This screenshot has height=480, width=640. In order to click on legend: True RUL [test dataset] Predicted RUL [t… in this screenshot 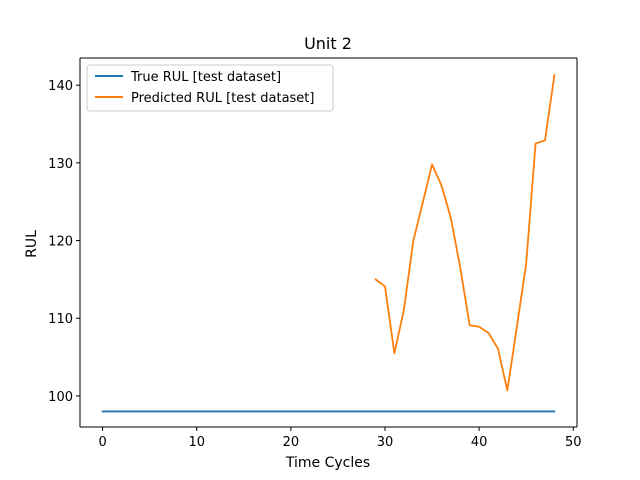, I will do `click(210, 88)`.